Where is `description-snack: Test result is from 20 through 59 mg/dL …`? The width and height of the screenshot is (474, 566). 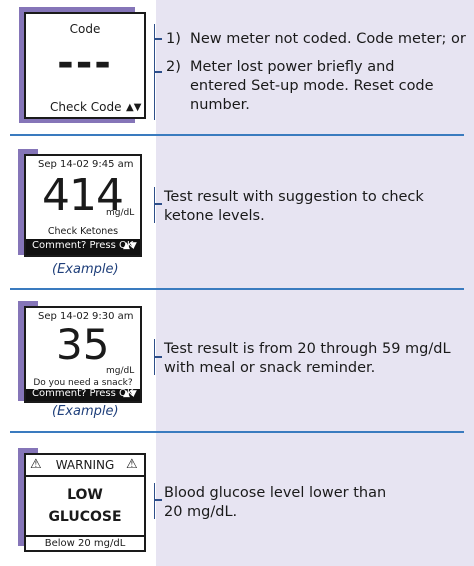
description-snack: Test result is from 20 through 59 mg/dL … is located at coordinates (307, 358).